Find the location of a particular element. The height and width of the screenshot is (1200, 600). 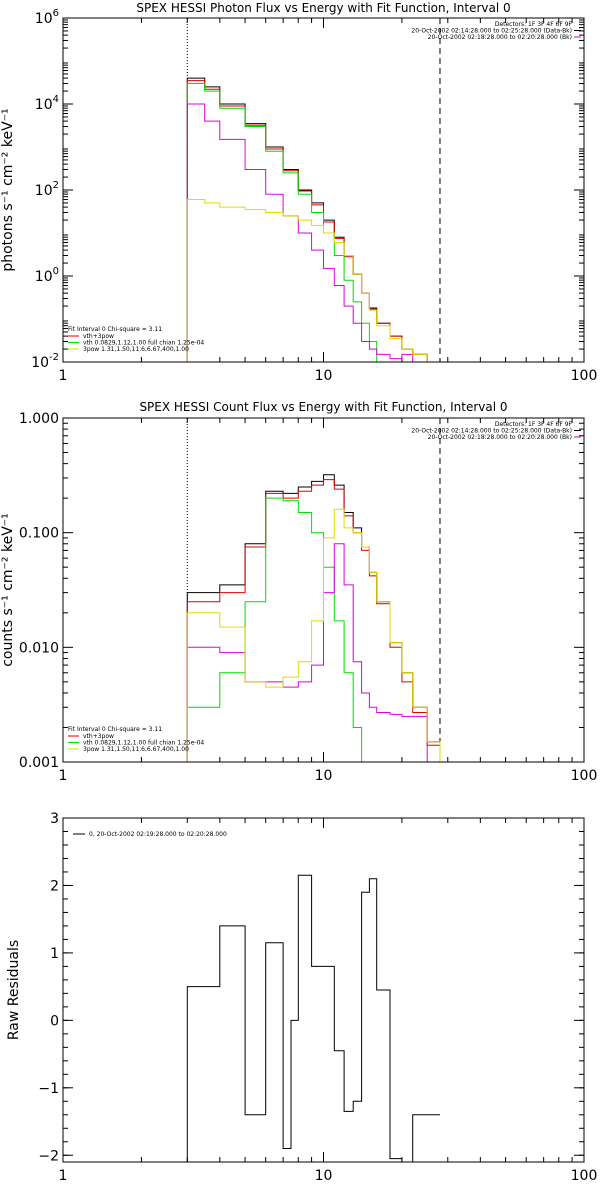

y-tick-label: 10⁴ is located at coordinates (47, 103).